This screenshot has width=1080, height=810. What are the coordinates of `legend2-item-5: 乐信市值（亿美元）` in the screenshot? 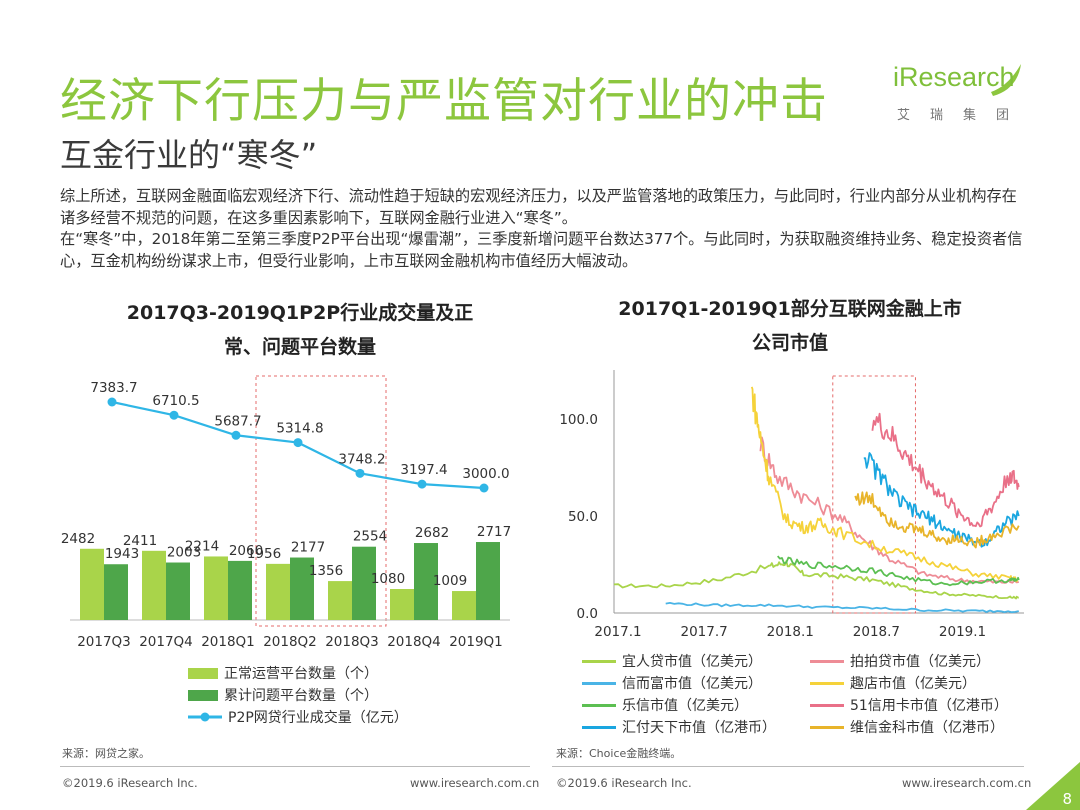 It's located at (696, 705).